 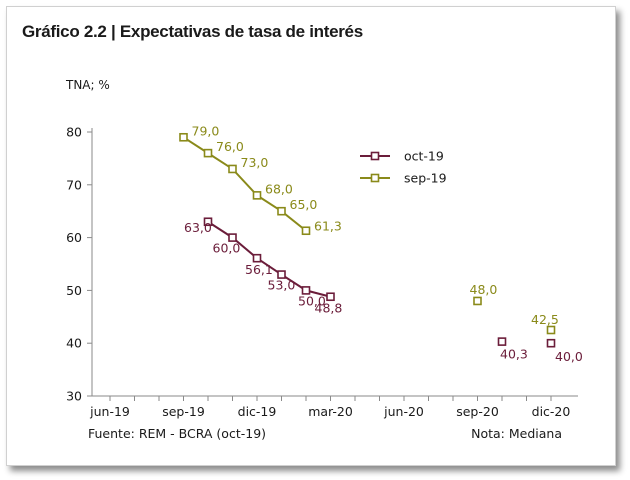 I want to click on data-label: 56,1, so click(x=259, y=269).